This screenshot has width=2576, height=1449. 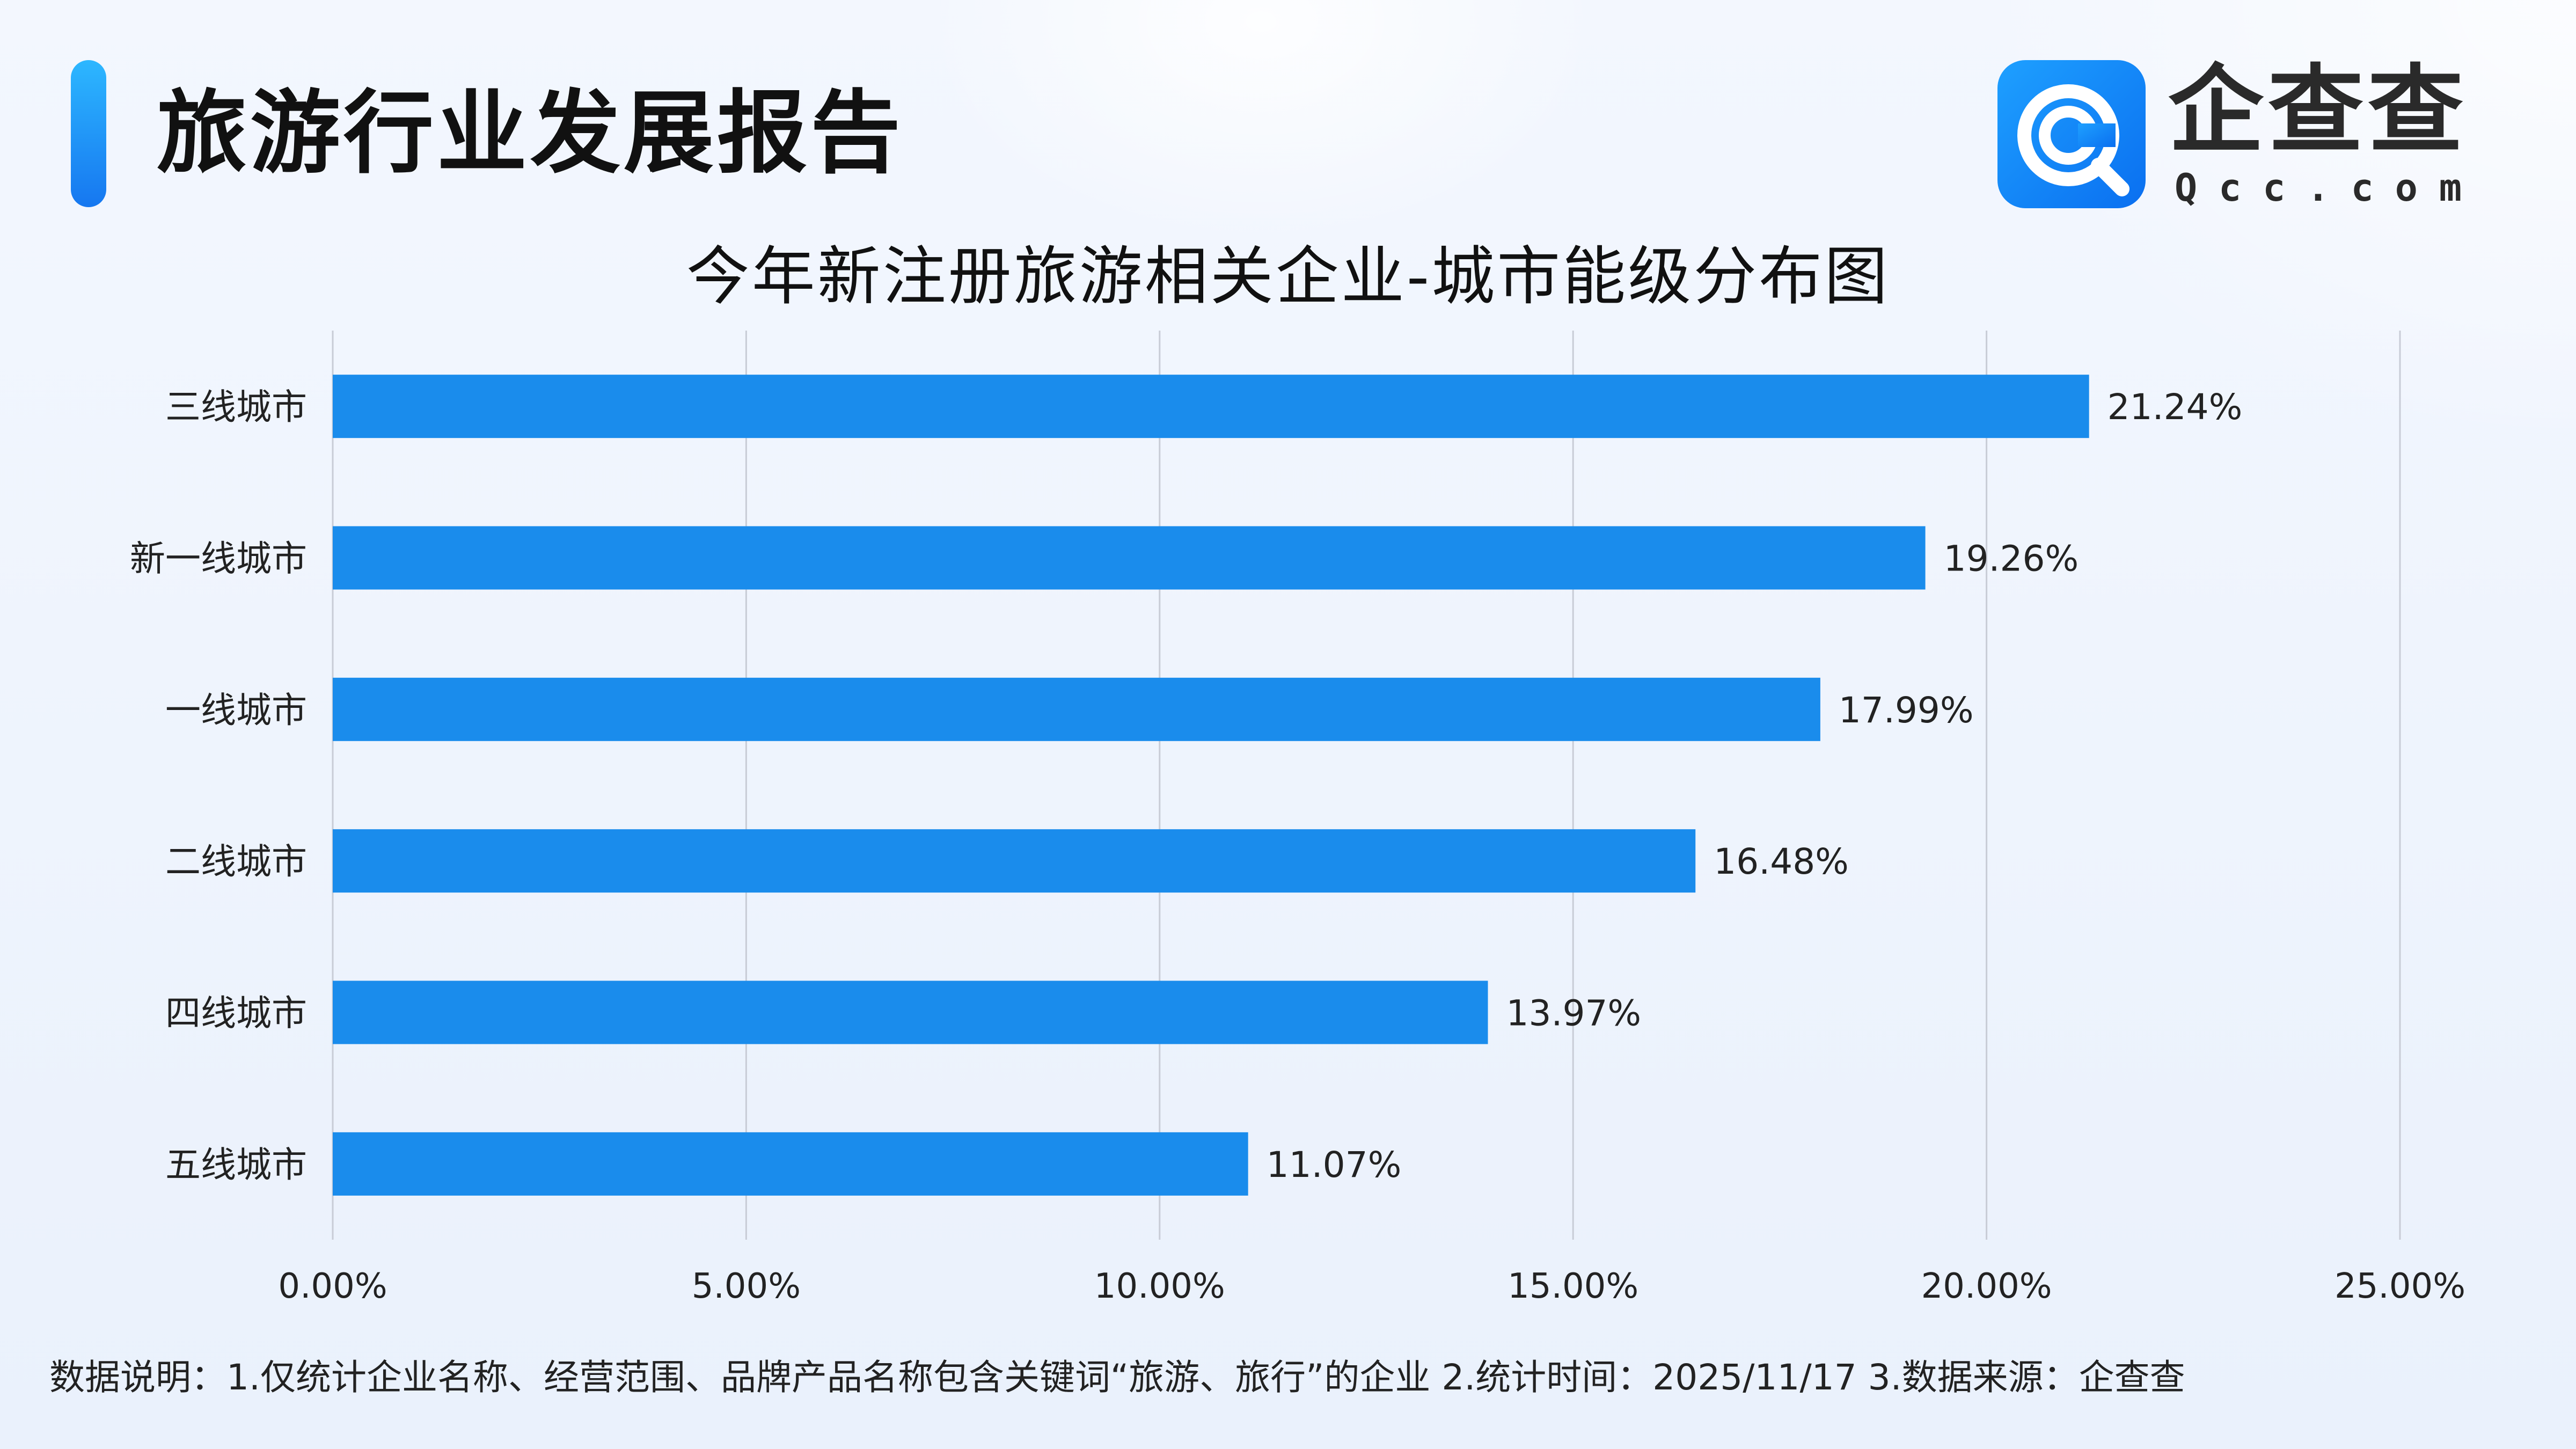 What do you see at coordinates (2011, 559) in the screenshot?
I see `value-label: 19.26%` at bounding box center [2011, 559].